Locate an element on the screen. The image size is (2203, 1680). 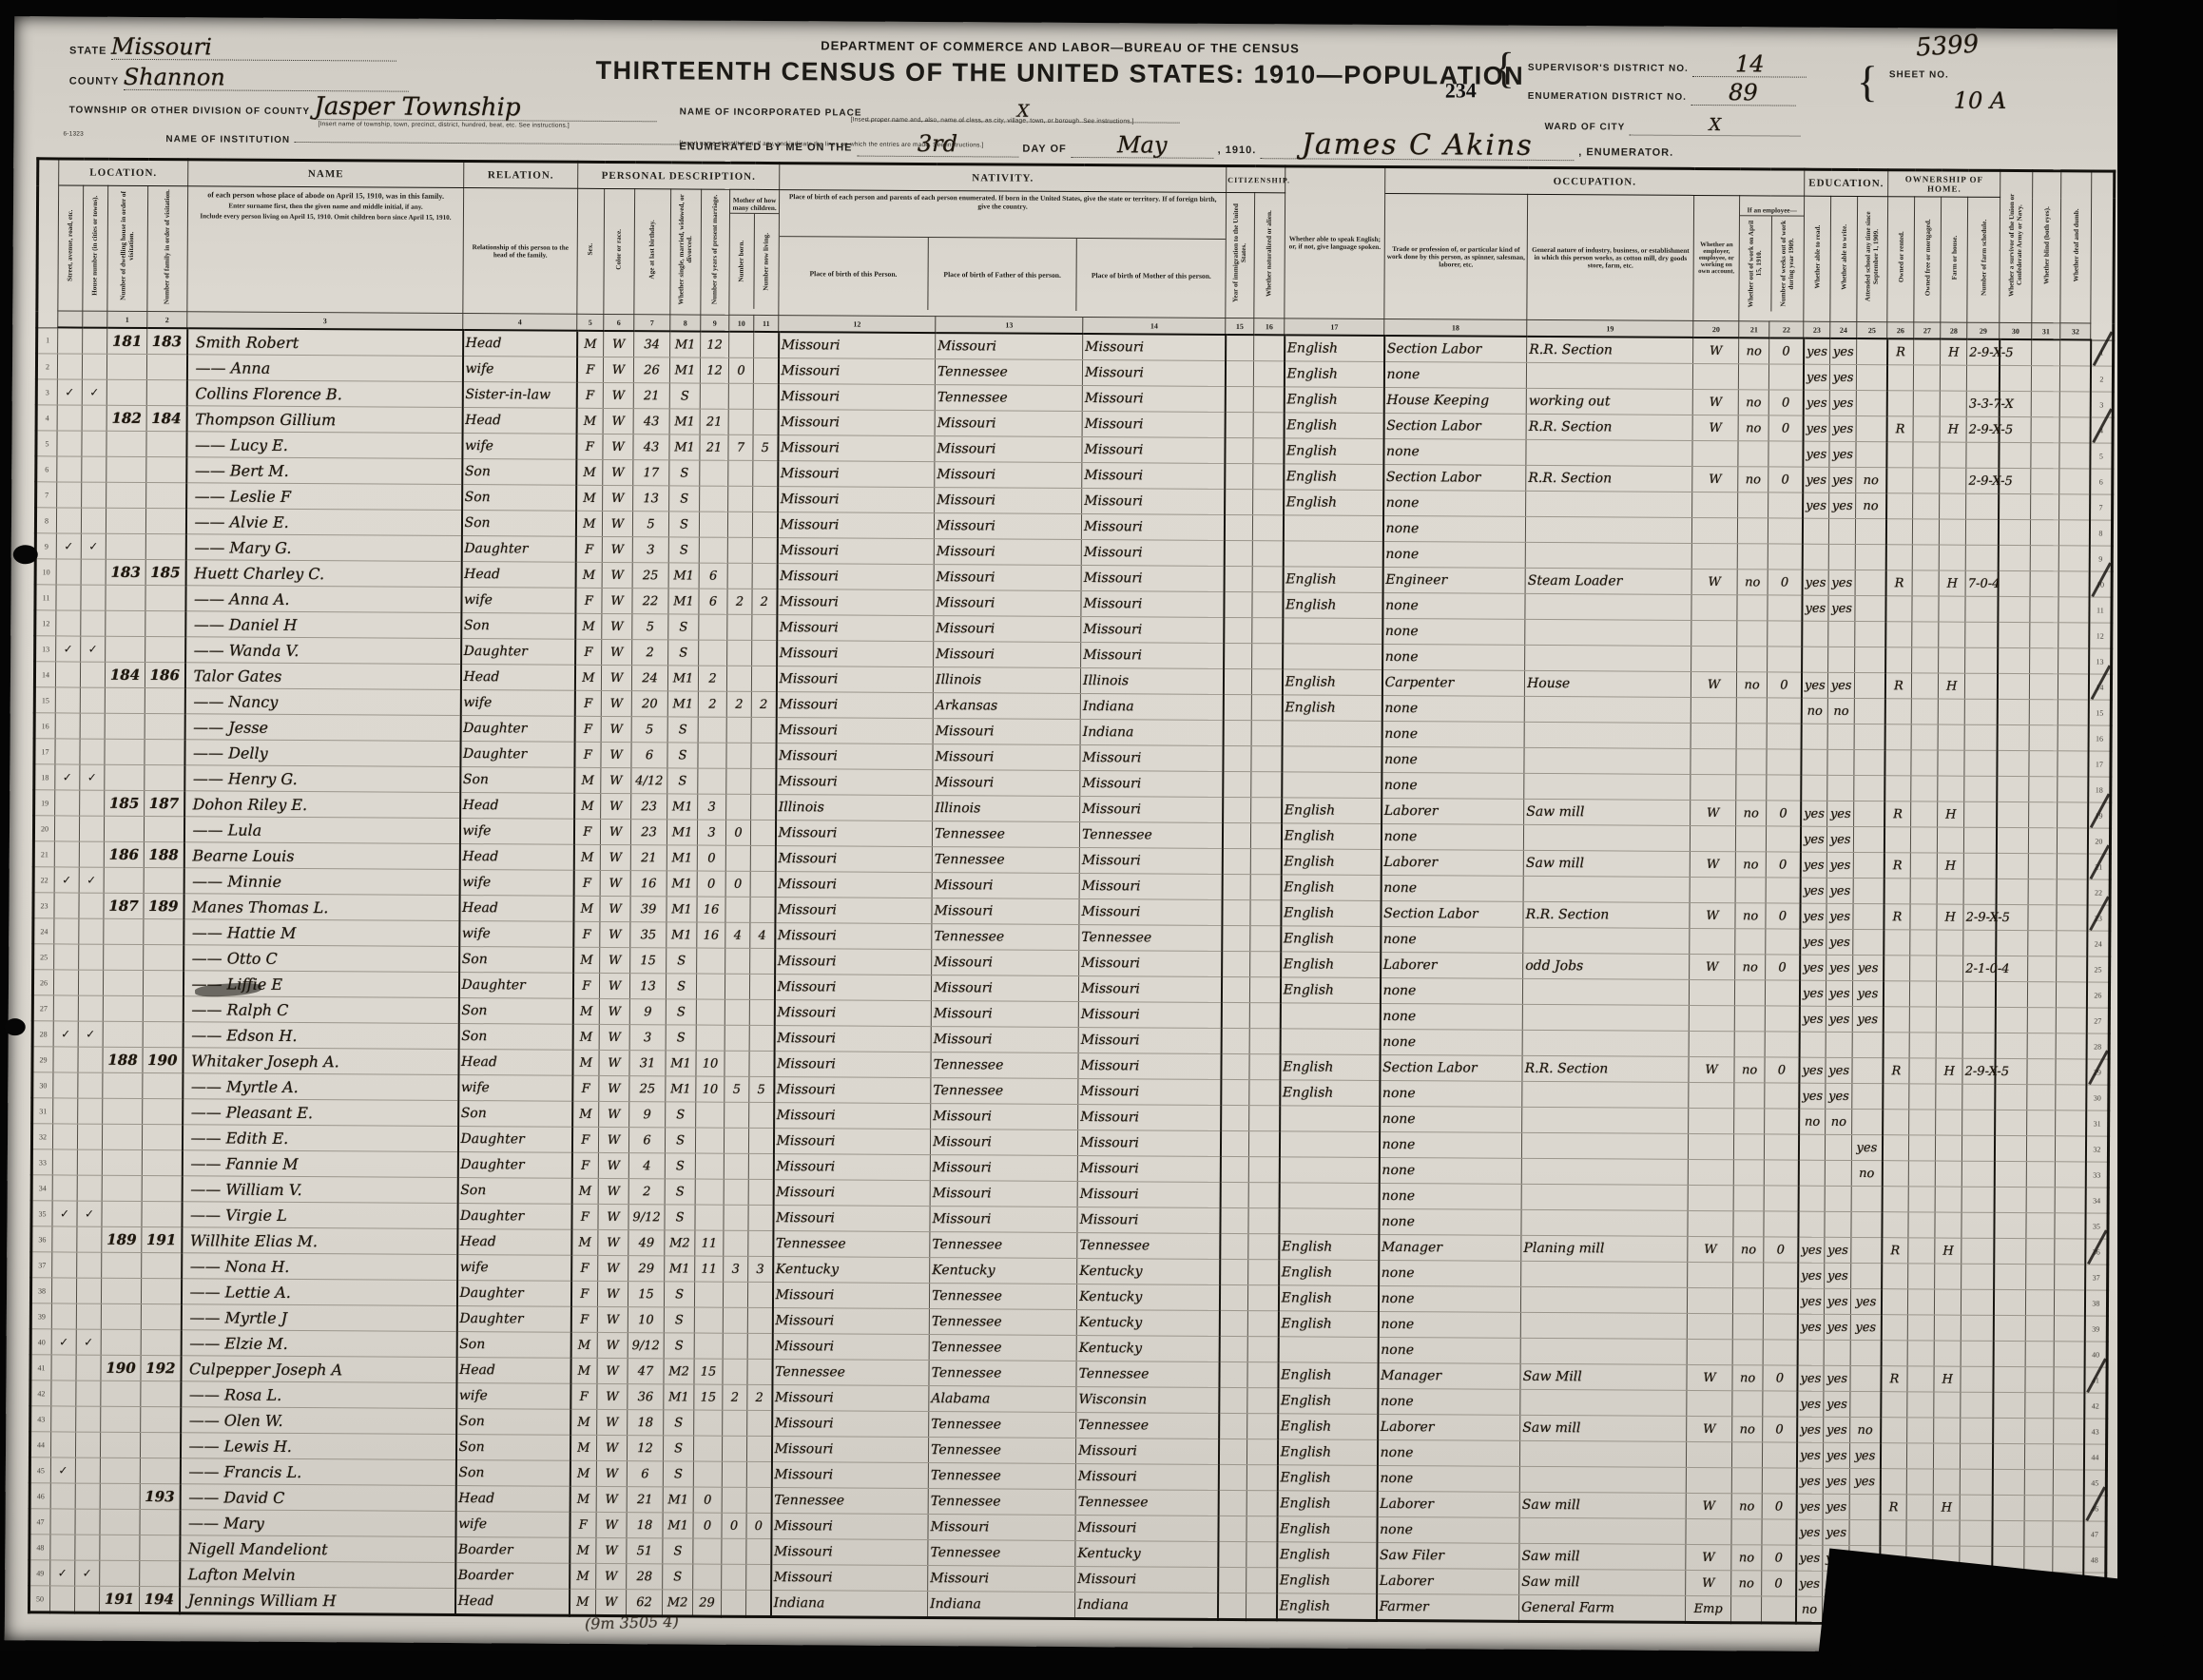
farm-schedule: 2-9-X-5 is located at coordinates (1989, 481).